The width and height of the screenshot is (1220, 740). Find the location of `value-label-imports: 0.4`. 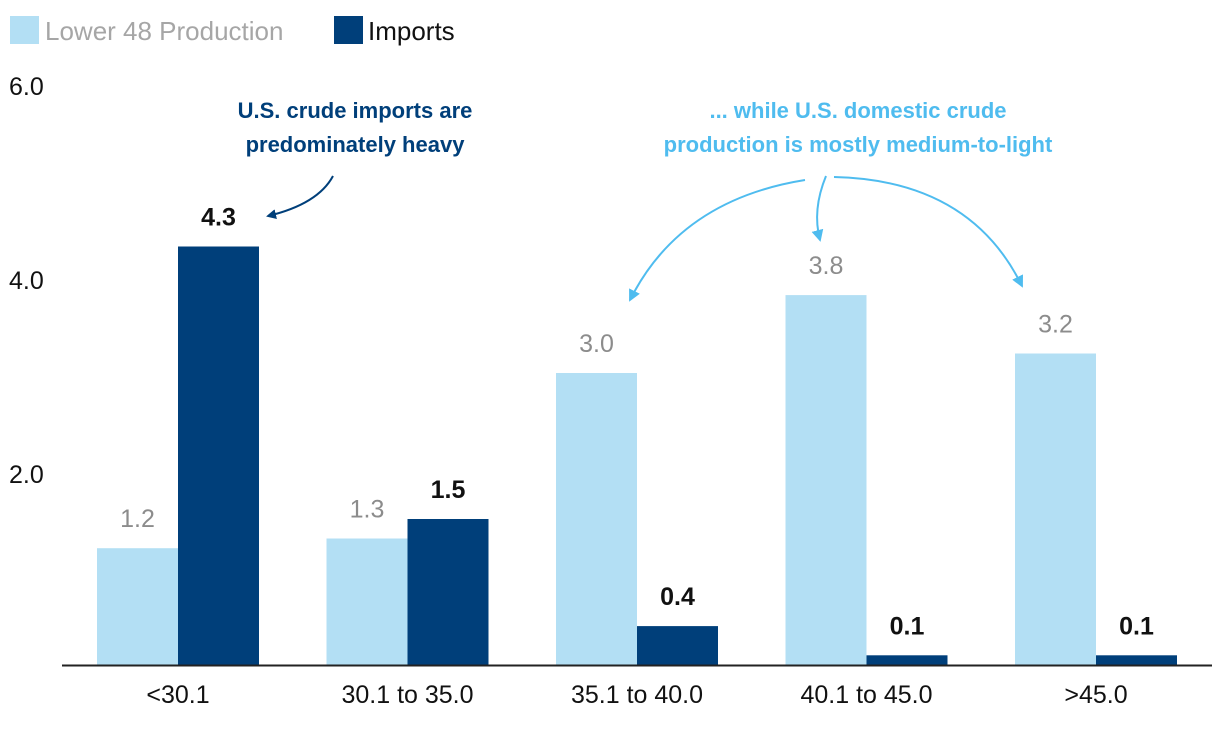

value-label-imports: 0.4 is located at coordinates (677, 597).